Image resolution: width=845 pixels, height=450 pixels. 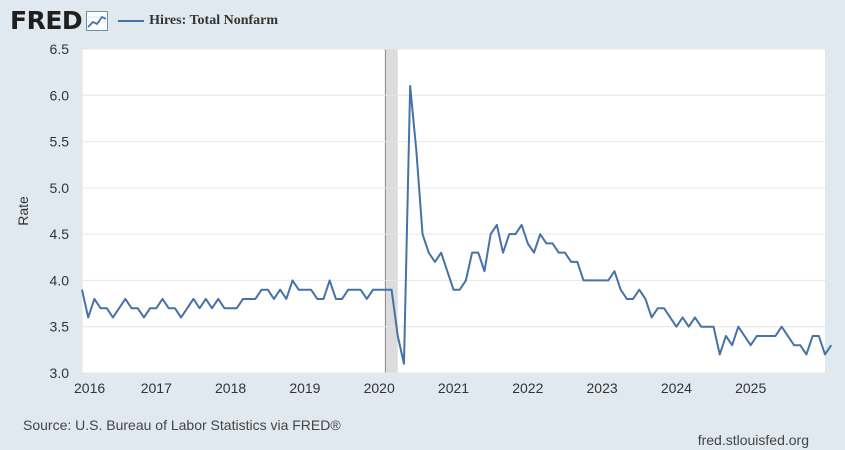 What do you see at coordinates (89, 388) in the screenshot?
I see `x-tick-label: 2016` at bounding box center [89, 388].